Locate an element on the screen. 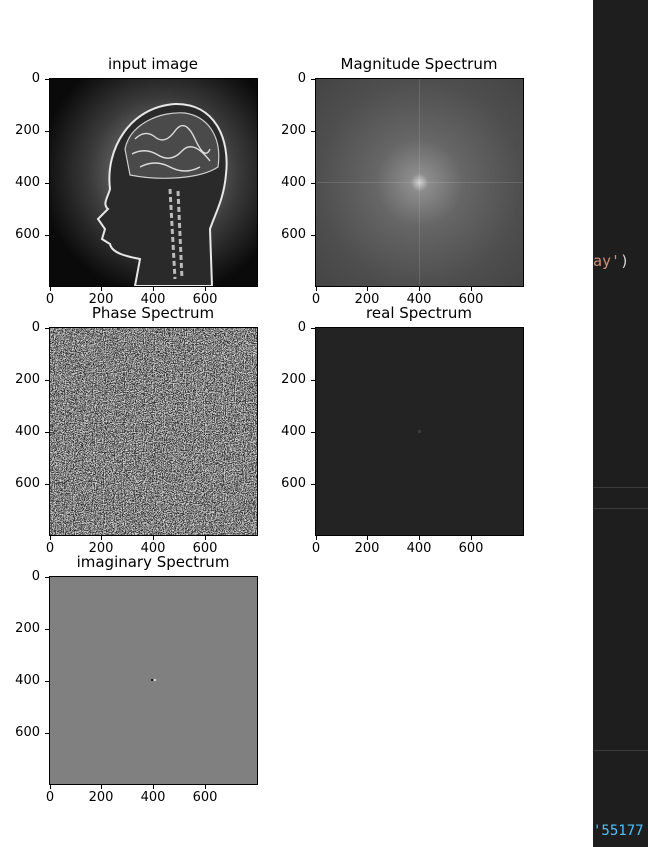  phase-spectrum-image is located at coordinates (153, 431).